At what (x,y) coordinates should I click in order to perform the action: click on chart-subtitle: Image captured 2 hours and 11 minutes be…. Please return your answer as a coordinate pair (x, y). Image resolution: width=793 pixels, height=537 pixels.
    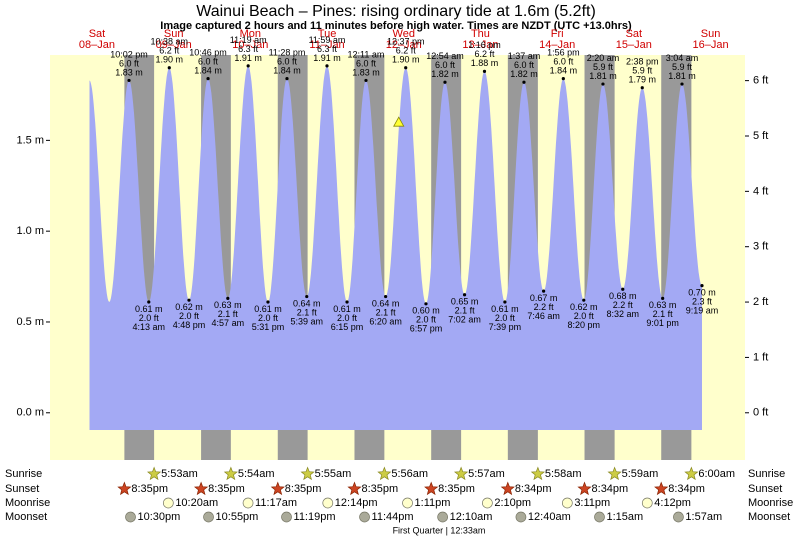
    Looking at the image, I should click on (396, 26).